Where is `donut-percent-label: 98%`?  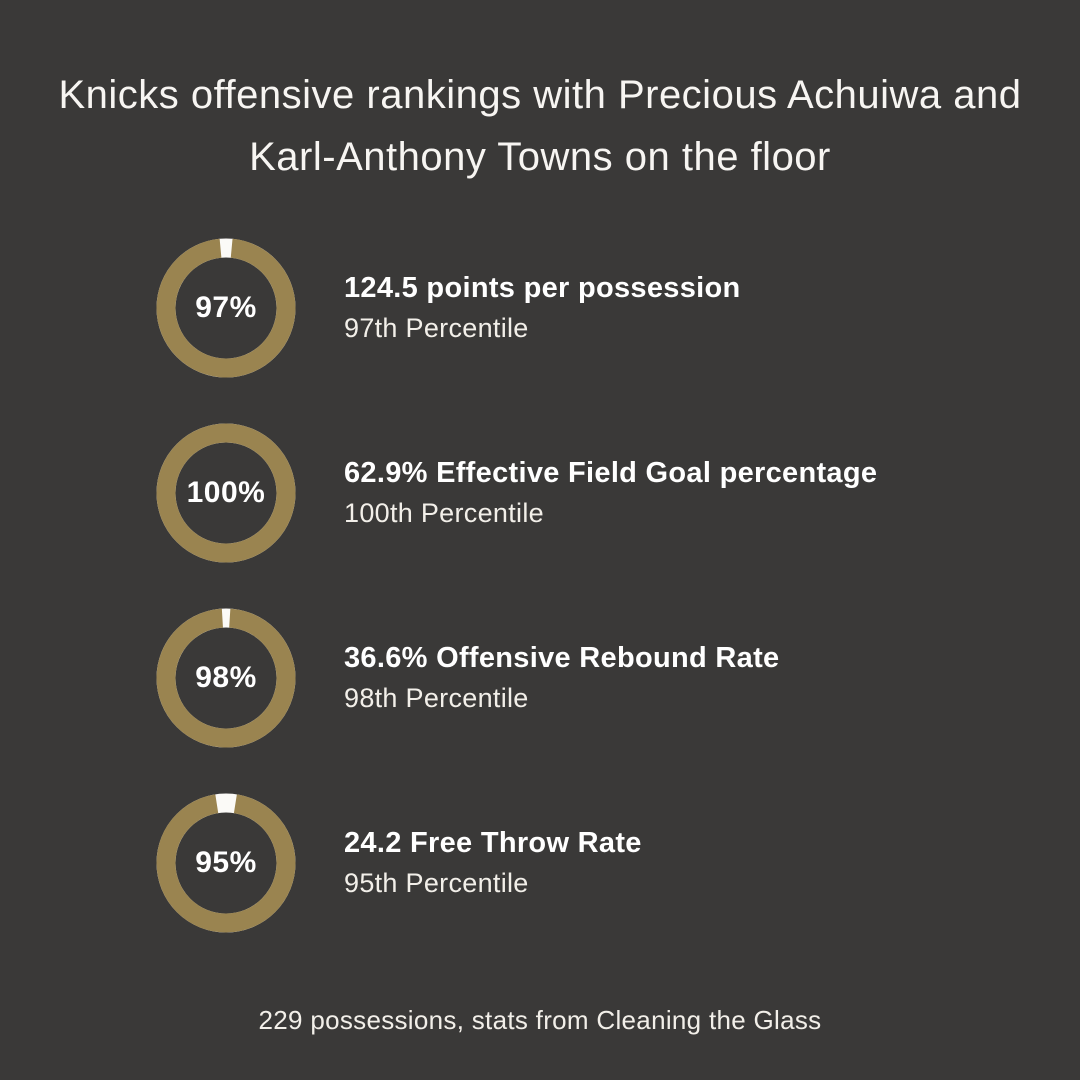
donut-percent-label: 98% is located at coordinates (226, 677).